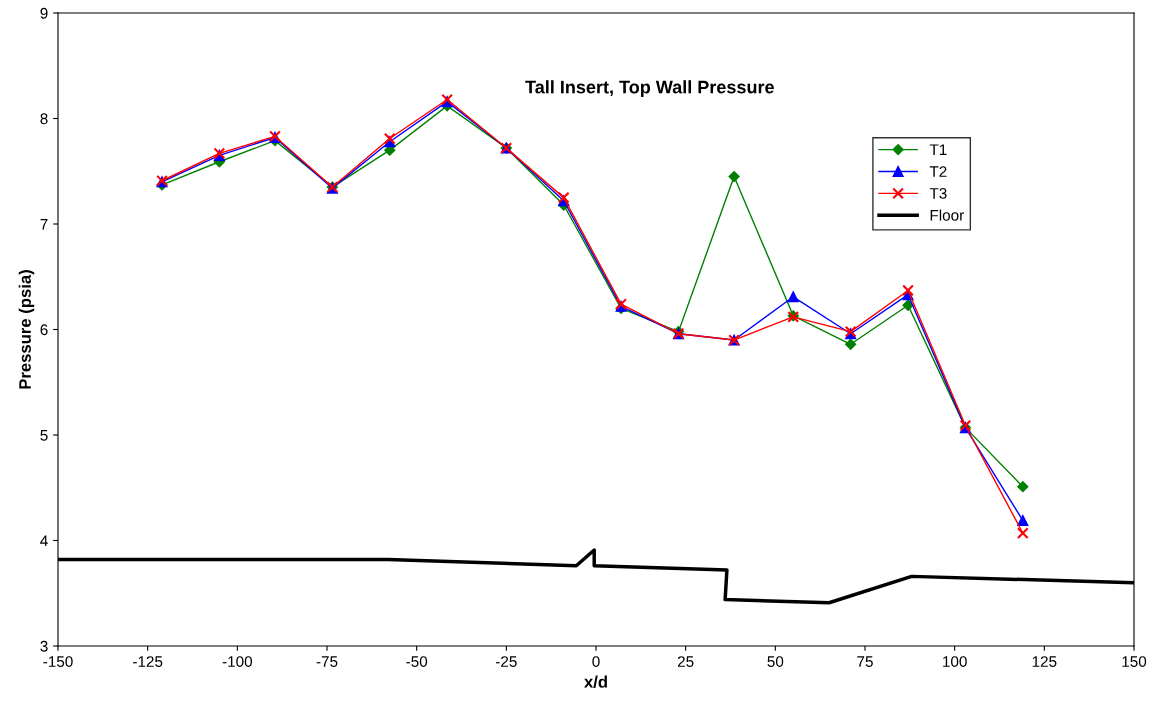 Image resolution: width=1159 pixels, height=717 pixels. What do you see at coordinates (44, 435) in the screenshot?
I see `y-tick-label: 5` at bounding box center [44, 435].